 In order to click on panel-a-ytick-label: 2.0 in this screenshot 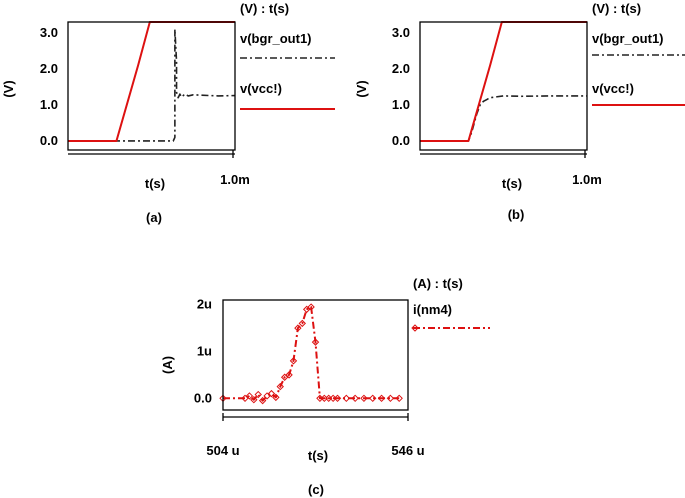, I will do `click(49, 68)`.